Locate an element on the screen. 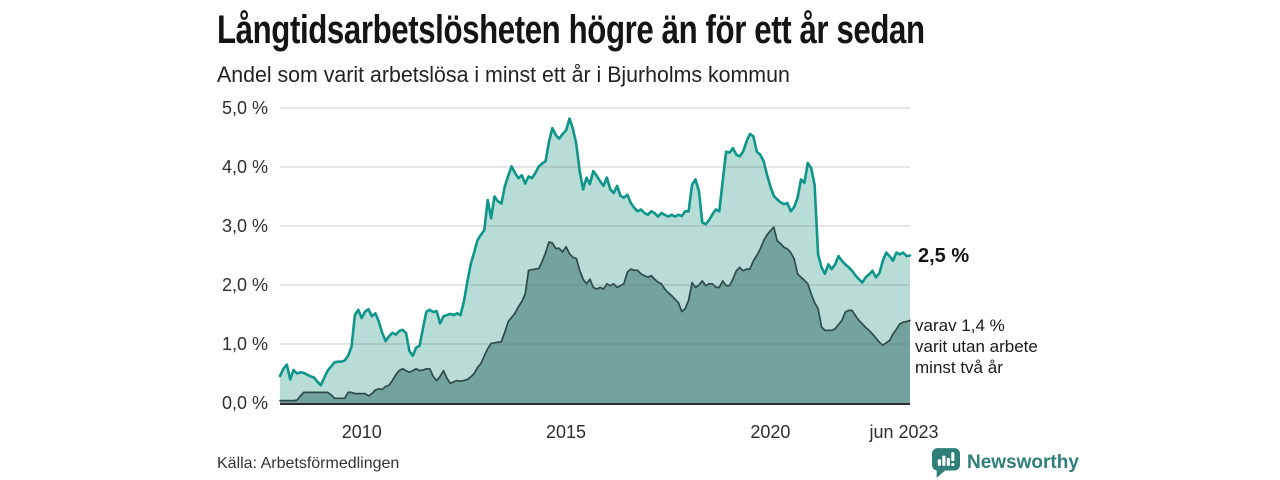 The image size is (1280, 480). y-tick-label: 4,0 % is located at coordinates (244, 167).